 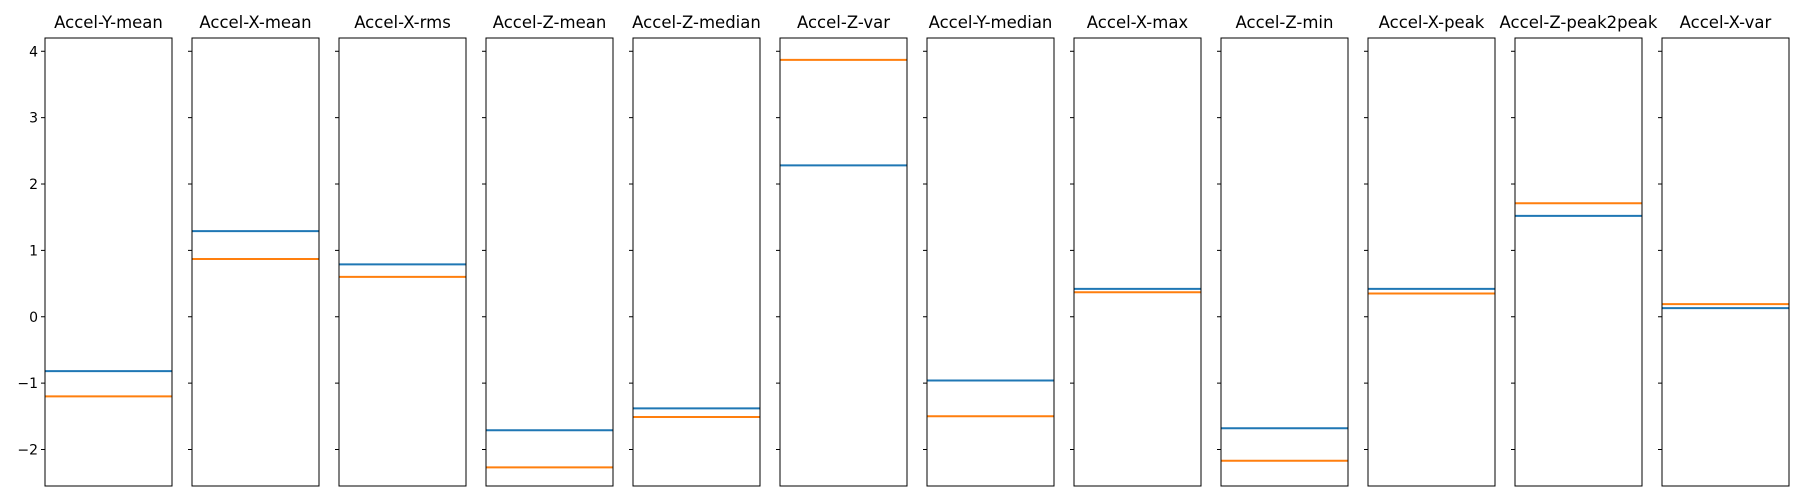 What do you see at coordinates (33, 251) in the screenshot?
I see `y-tick-label: 1` at bounding box center [33, 251].